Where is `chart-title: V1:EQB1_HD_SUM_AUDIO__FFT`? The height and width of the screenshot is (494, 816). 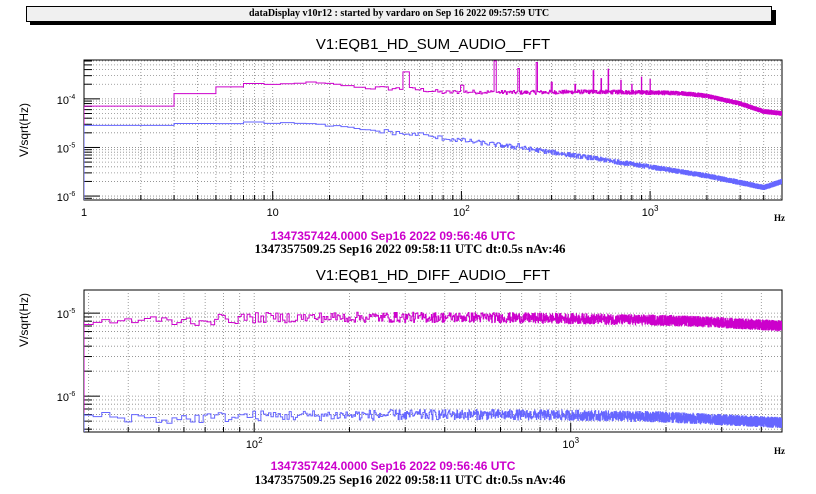
chart-title: V1:EQB1_HD_SUM_AUDIO__FFT is located at coordinates (433, 44).